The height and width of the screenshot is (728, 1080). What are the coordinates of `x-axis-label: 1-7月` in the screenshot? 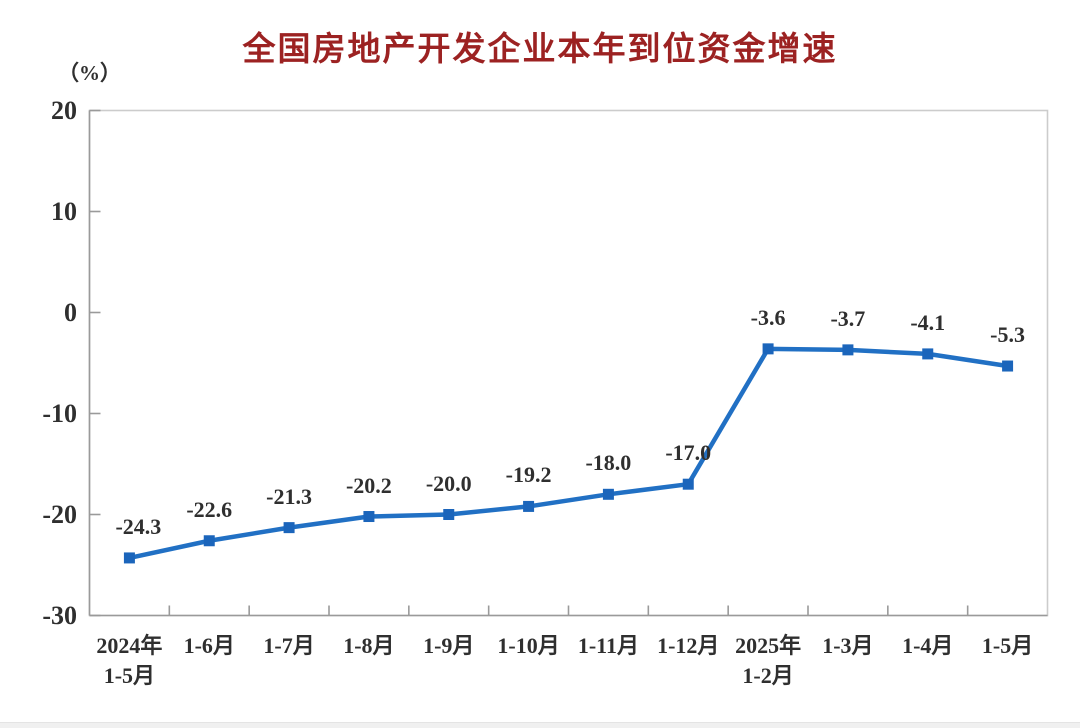 It's located at (289, 646).